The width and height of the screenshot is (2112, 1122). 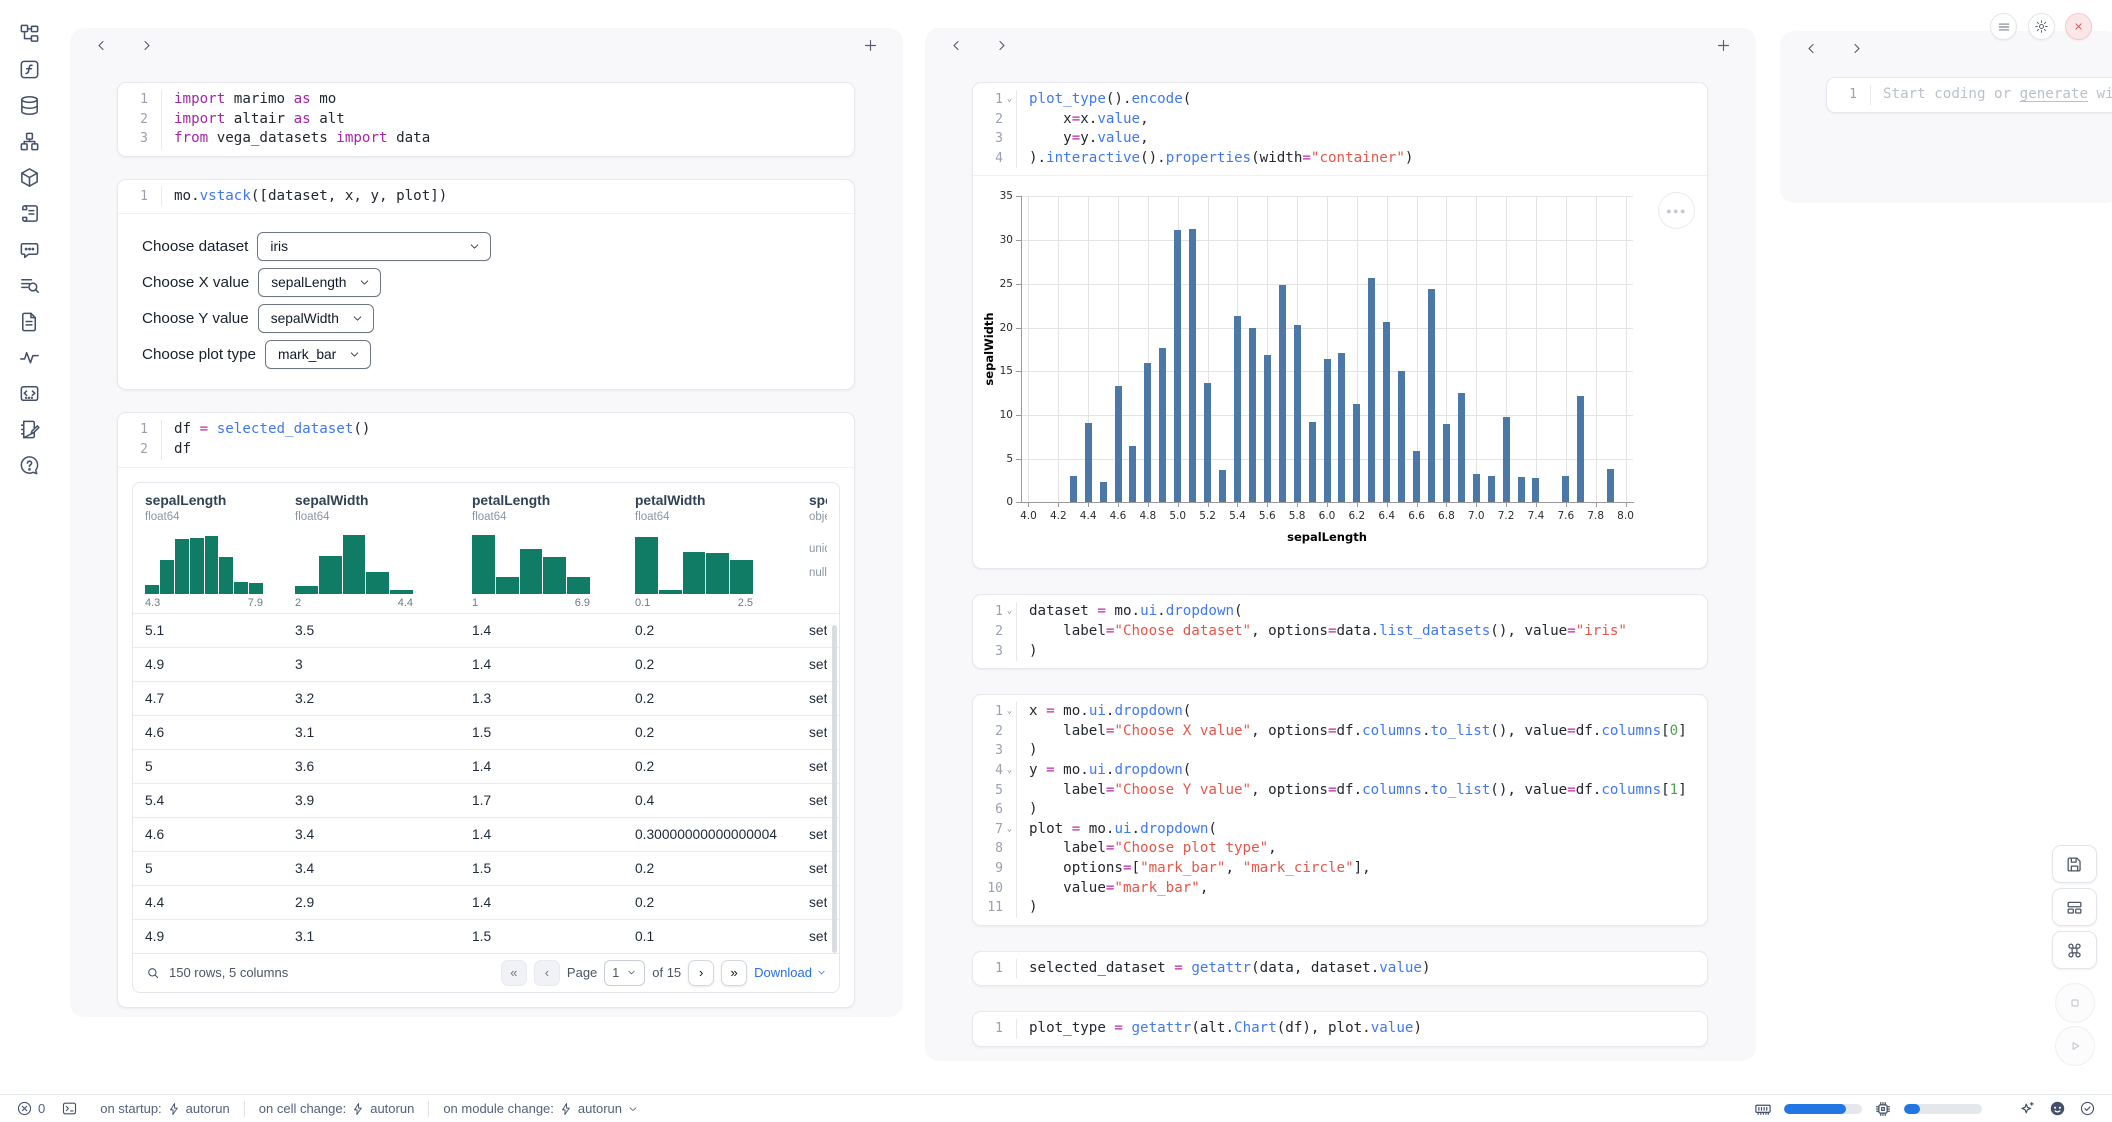 What do you see at coordinates (486, 867) in the screenshot?
I see `table-row: 5 3.4 1.5 0.2 setosa` at bounding box center [486, 867].